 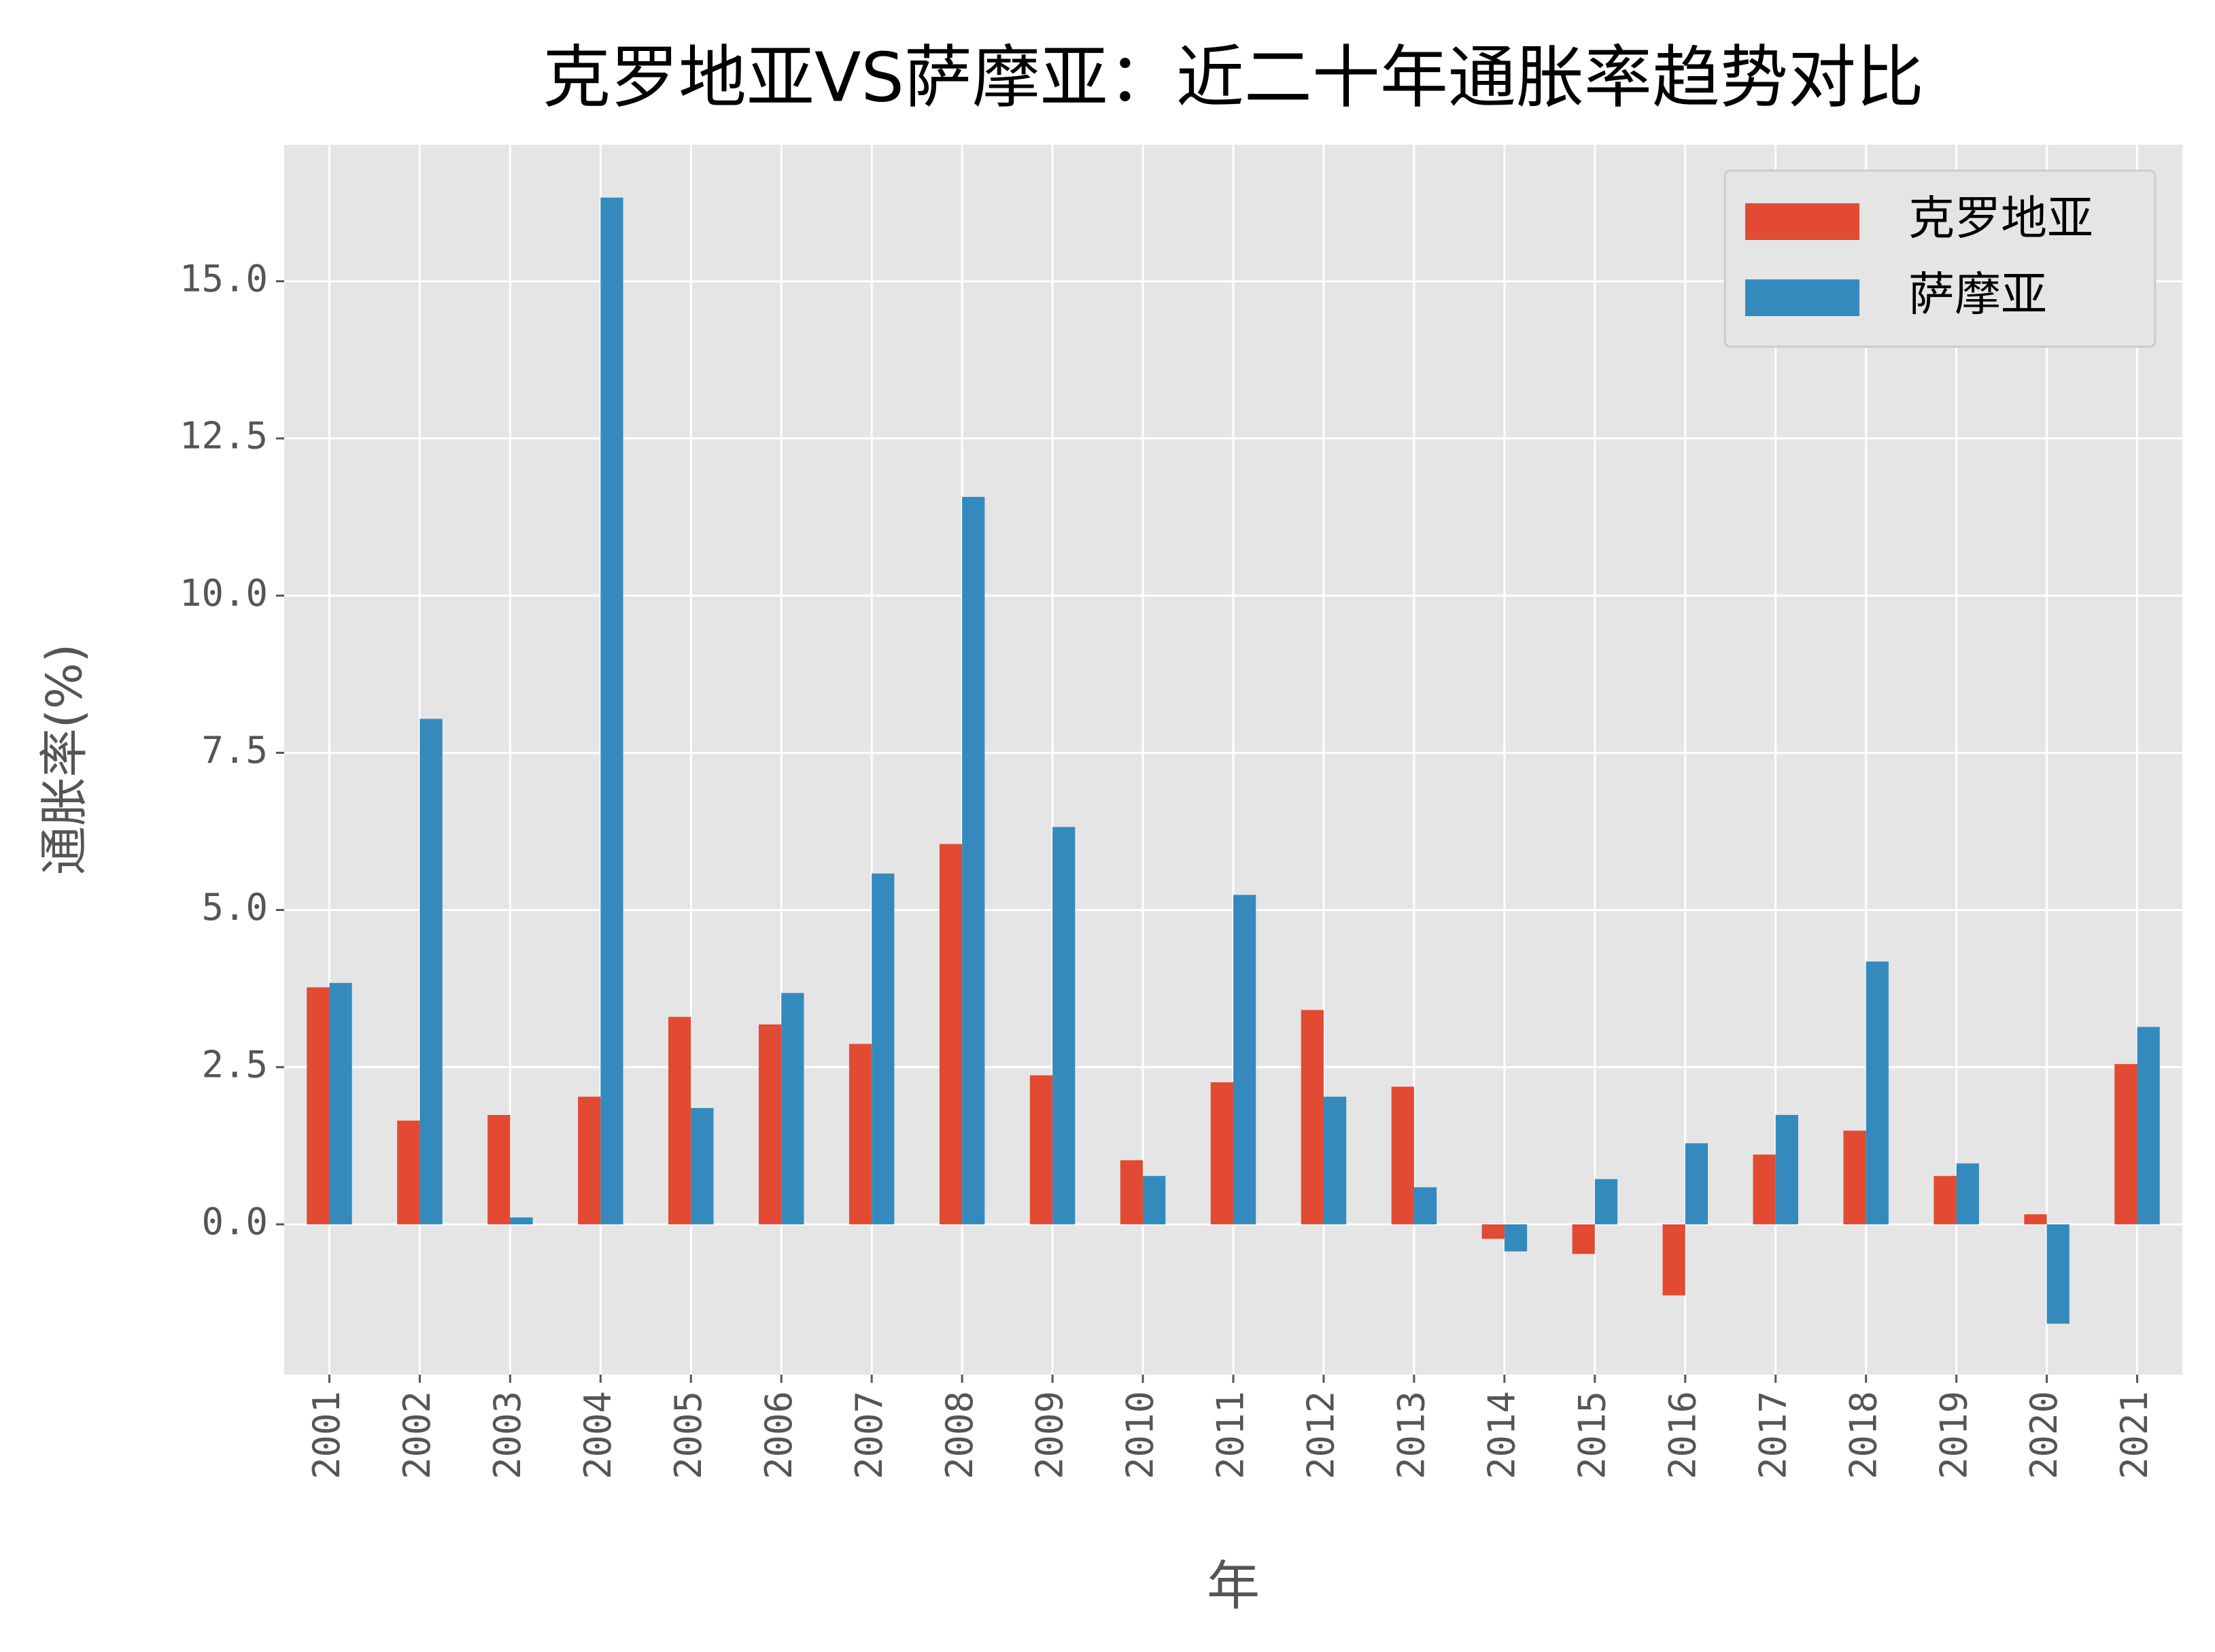 What do you see at coordinates (223, 278) in the screenshot?
I see `y-tick-label: 15.0` at bounding box center [223, 278].